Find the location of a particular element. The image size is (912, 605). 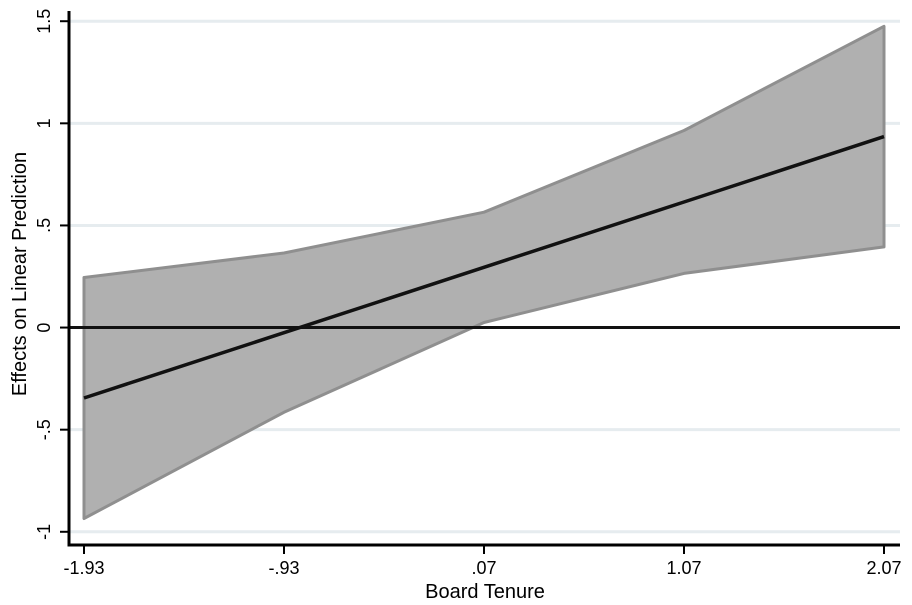

y-tick-label-2: 0 is located at coordinates (44, 328).